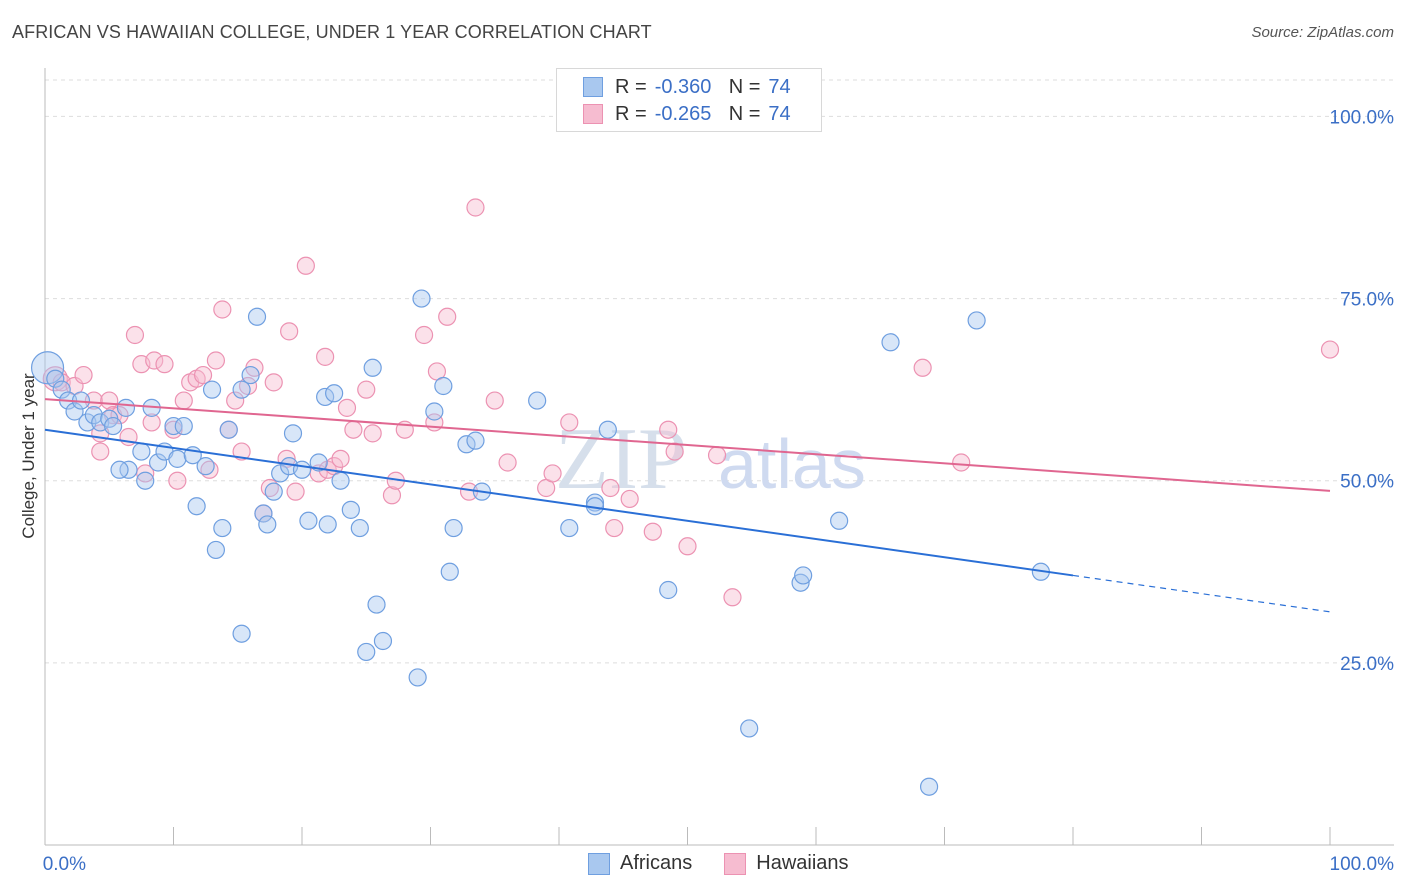 The height and width of the screenshot is (892, 1406). I want to click on y-axis-label: College, Under 1 year, so click(28, 456).